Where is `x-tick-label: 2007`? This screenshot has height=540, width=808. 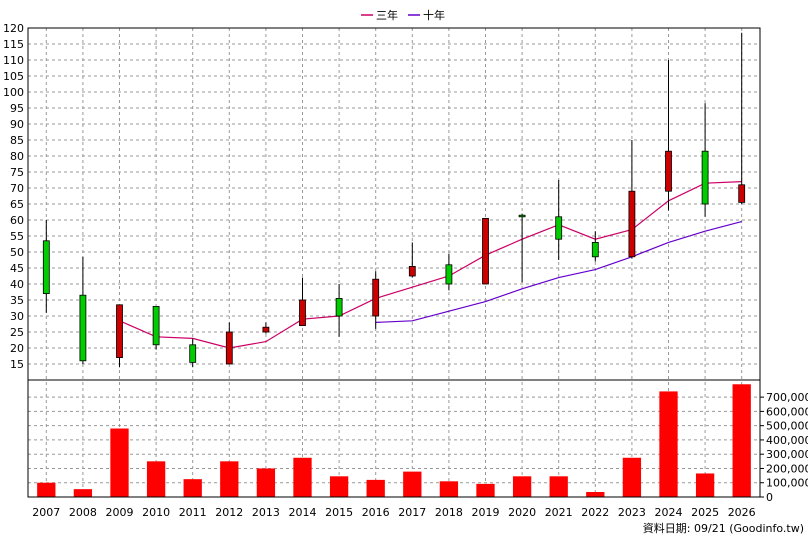
x-tick-label: 2007 is located at coordinates (46, 512).